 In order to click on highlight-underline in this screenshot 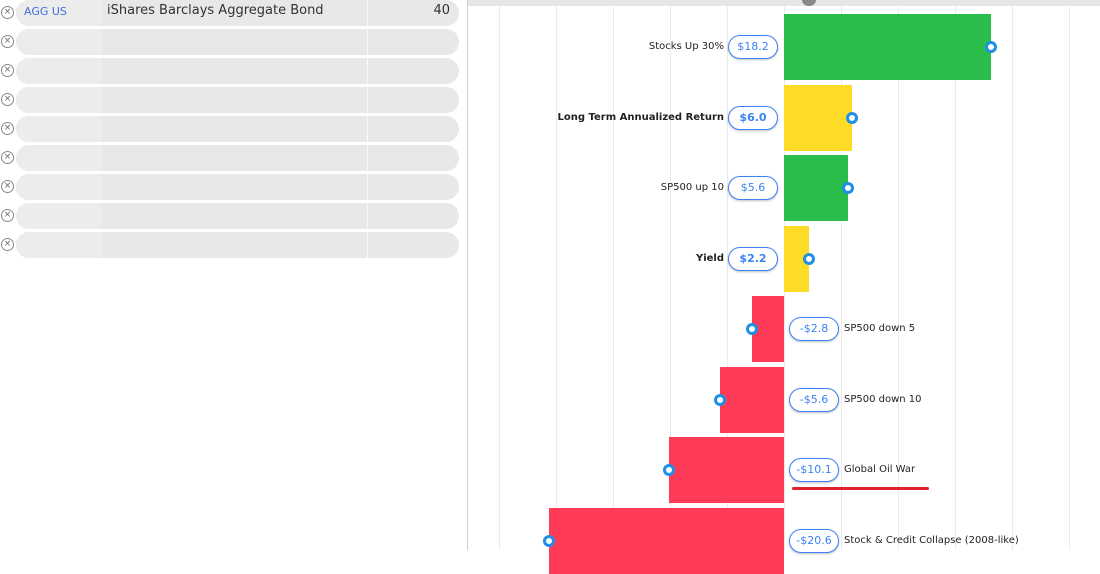, I will do `click(860, 488)`.